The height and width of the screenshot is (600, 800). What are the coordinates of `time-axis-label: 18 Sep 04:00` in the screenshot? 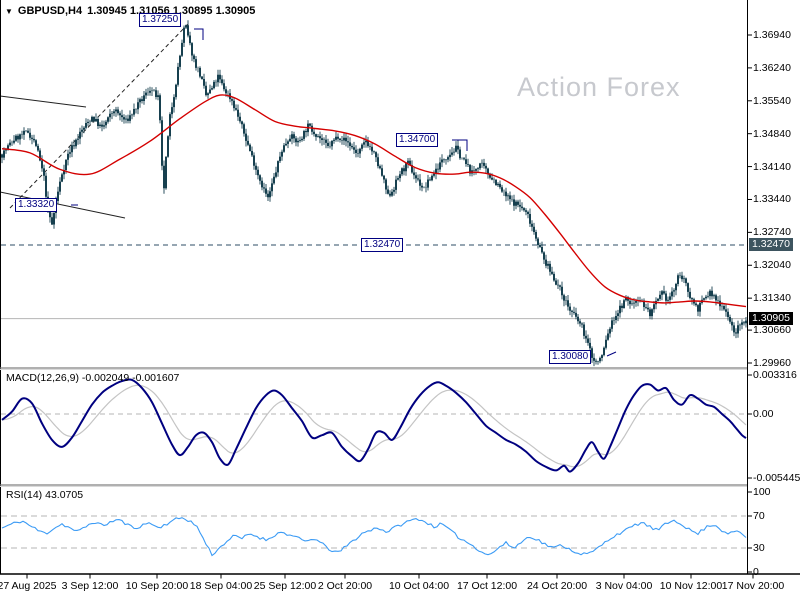 It's located at (221, 586).